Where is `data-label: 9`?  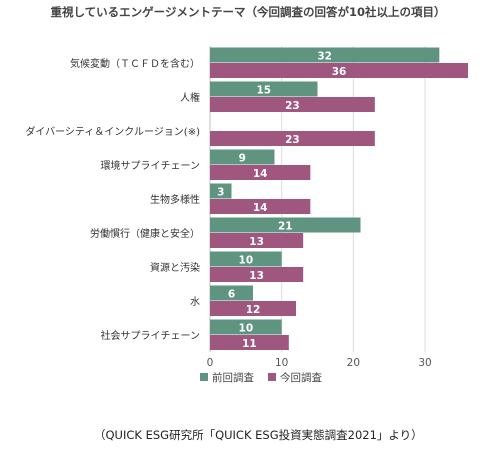
data-label: 9 is located at coordinates (242, 158).